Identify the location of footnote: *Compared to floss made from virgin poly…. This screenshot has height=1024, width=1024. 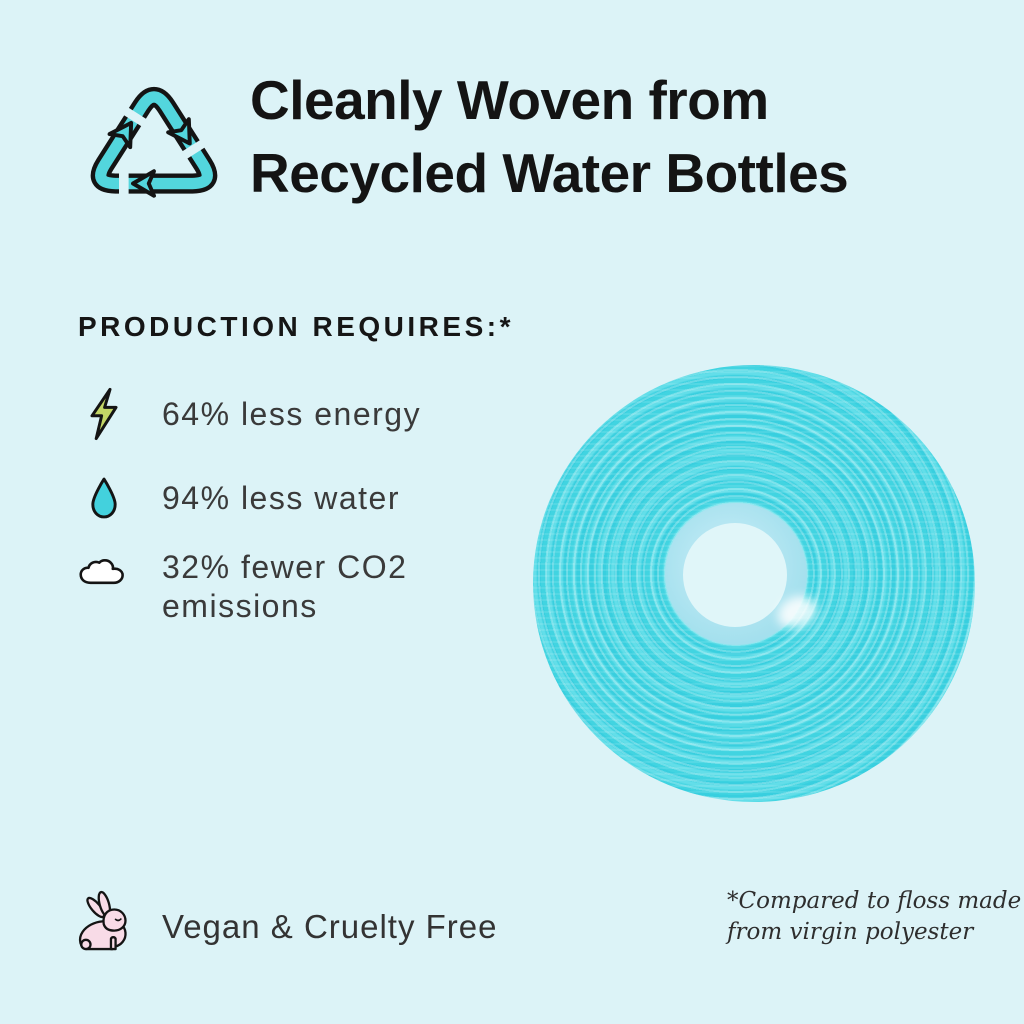
(874, 917).